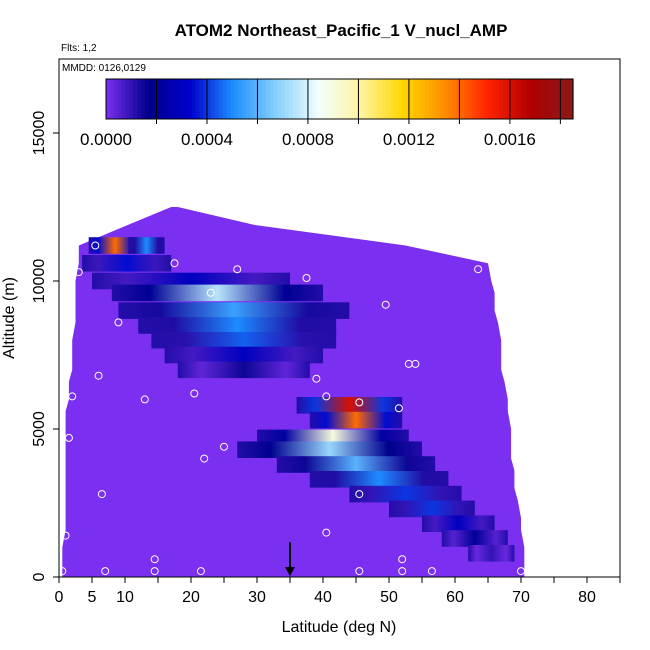 The image size is (650, 650). I want to click on x-tick-label: 5, so click(92, 597).